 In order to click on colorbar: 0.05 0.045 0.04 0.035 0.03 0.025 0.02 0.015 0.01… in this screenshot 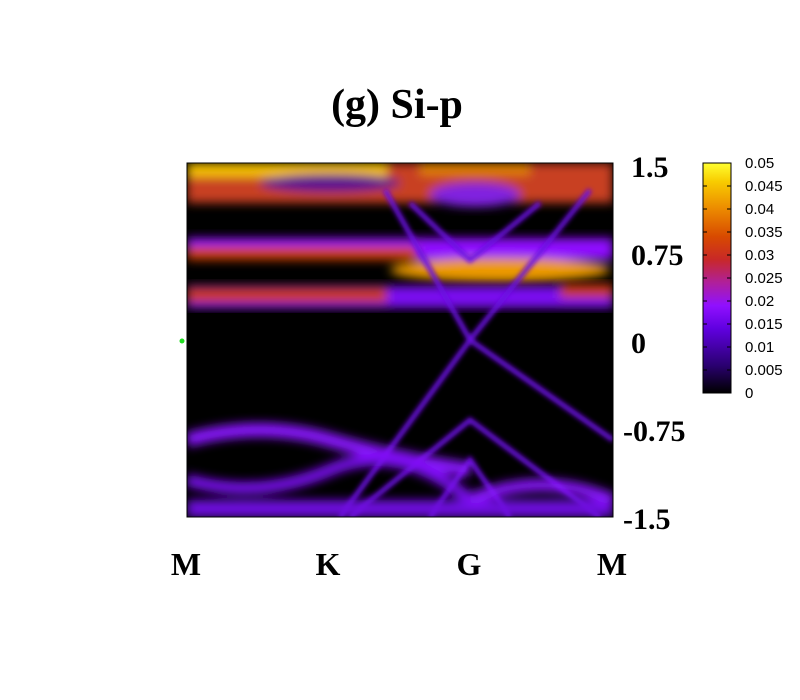, I will do `click(742, 278)`.